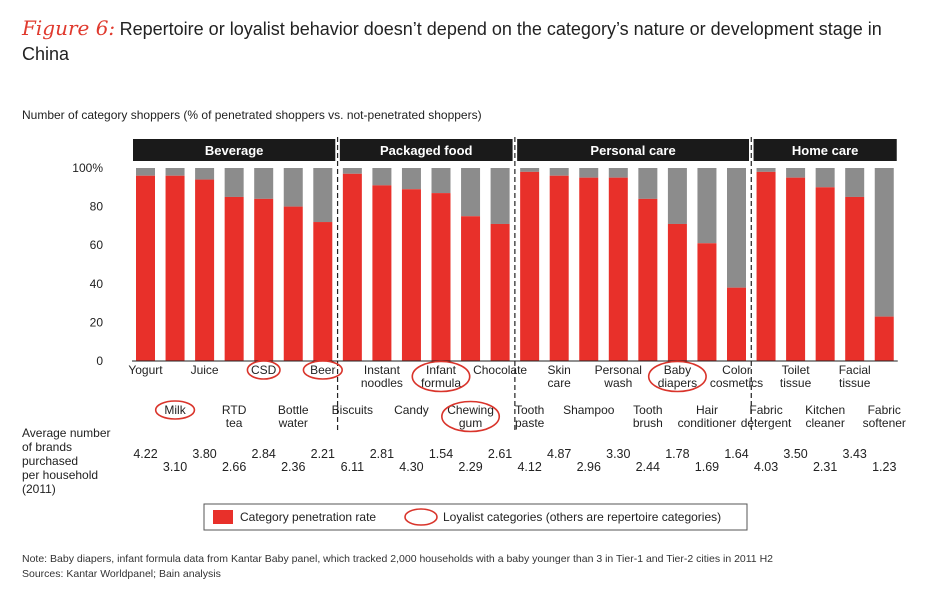  What do you see at coordinates (264, 370) in the screenshot?
I see `category-label: CSD` at bounding box center [264, 370].